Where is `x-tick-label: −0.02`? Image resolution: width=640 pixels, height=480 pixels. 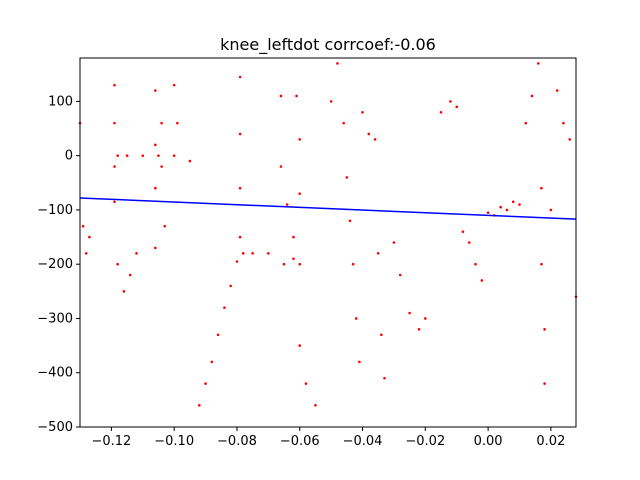 x-tick-label: −0.02 is located at coordinates (425, 441).